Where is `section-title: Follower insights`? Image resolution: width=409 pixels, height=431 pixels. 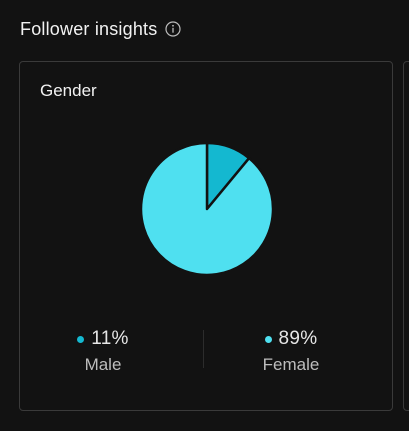
section-title: Follower insights is located at coordinates (89, 28).